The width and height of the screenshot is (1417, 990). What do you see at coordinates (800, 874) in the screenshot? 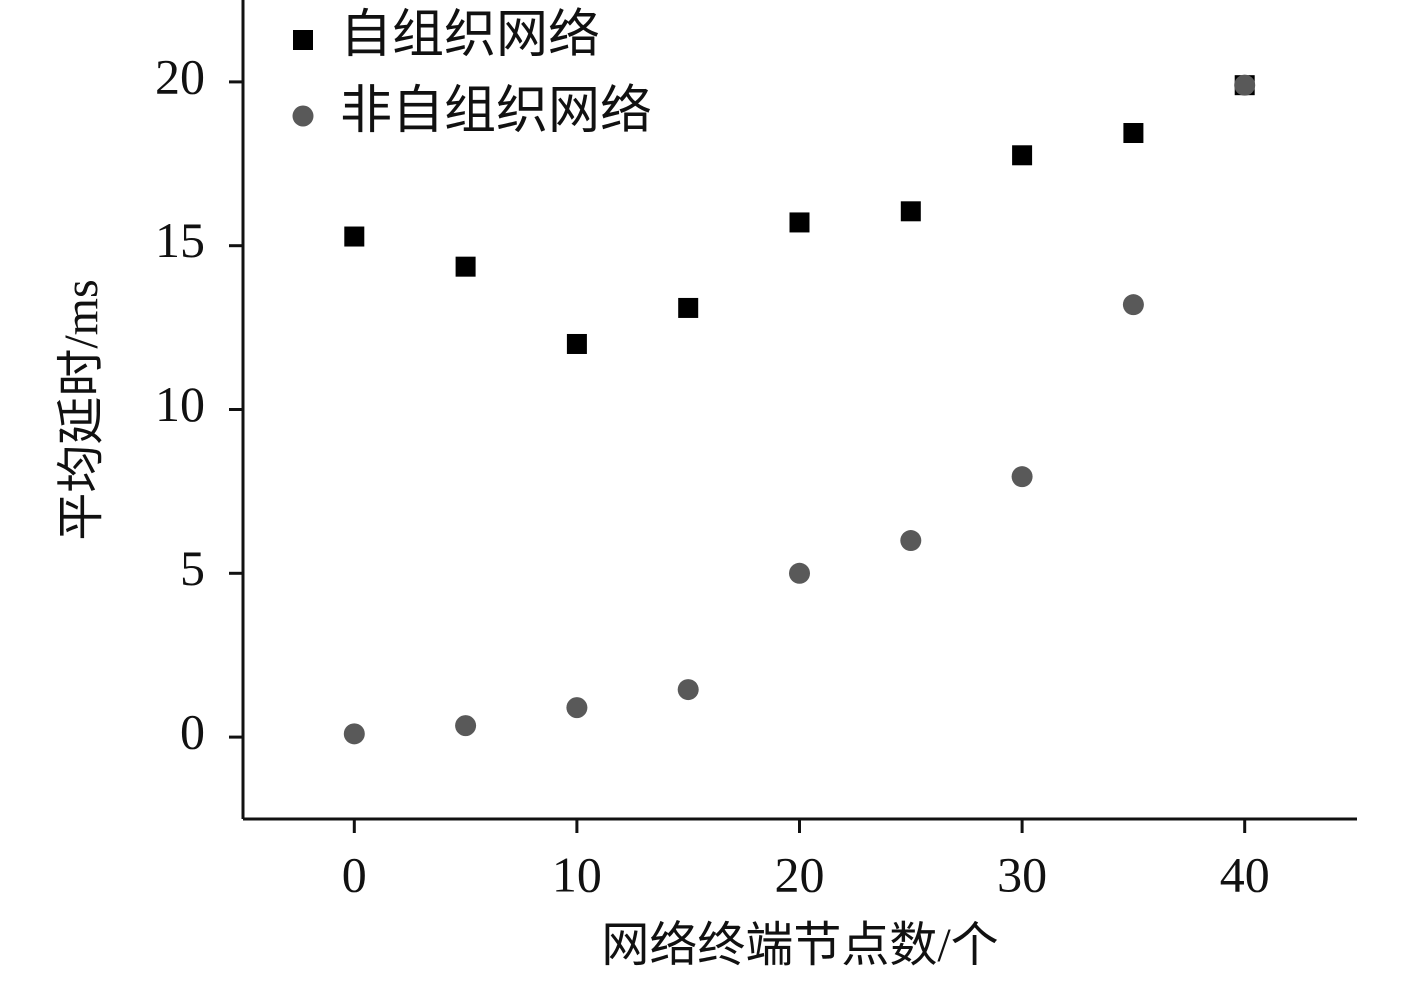
I see `x-tick-label: 20` at bounding box center [800, 874].